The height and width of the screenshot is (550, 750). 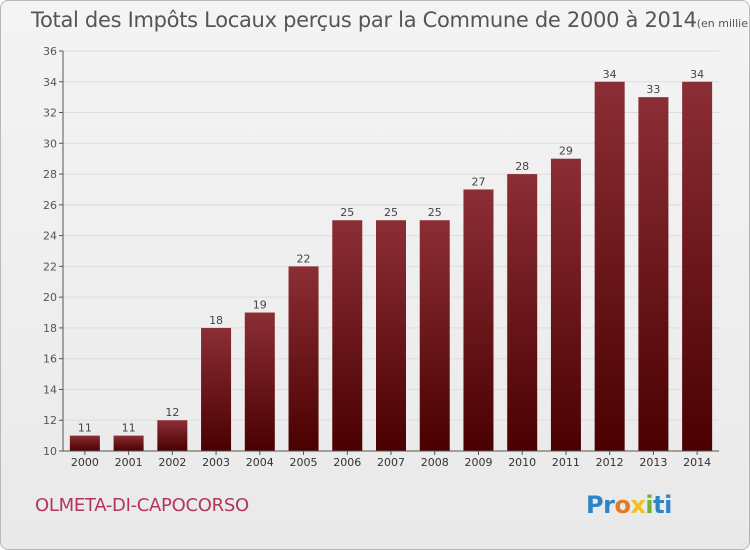 What do you see at coordinates (638, 505) in the screenshot?
I see `logo-part-3: x` at bounding box center [638, 505].